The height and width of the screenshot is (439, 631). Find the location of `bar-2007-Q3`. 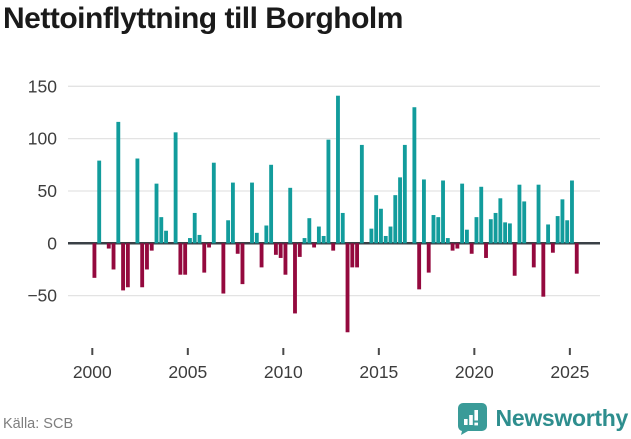

bar-2007-Q3 is located at coordinates (237, 248).